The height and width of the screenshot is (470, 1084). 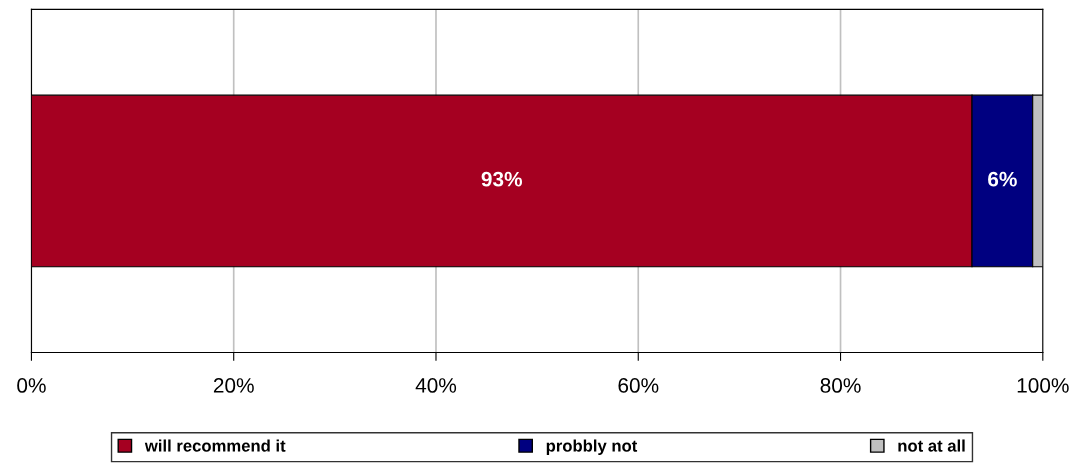 What do you see at coordinates (1002, 179) in the screenshot?
I see `data-label: 6%` at bounding box center [1002, 179].